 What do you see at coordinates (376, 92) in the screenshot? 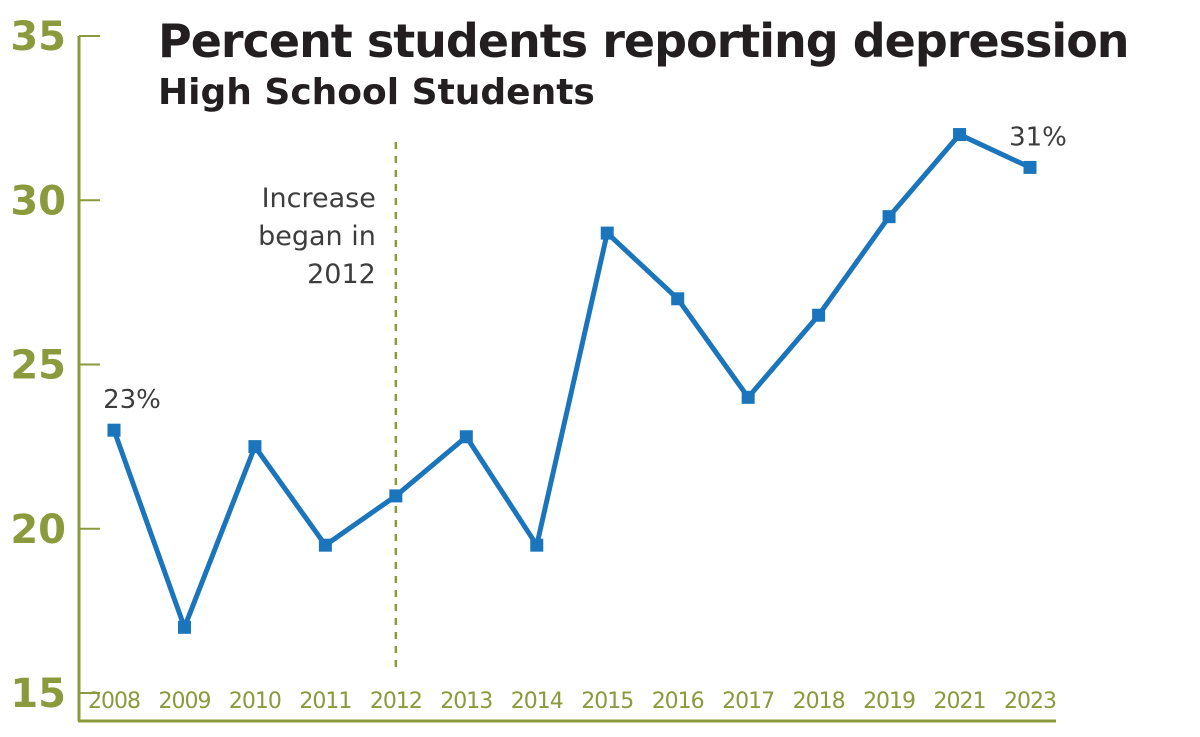
I see `chart-subtitle: High School Students` at bounding box center [376, 92].